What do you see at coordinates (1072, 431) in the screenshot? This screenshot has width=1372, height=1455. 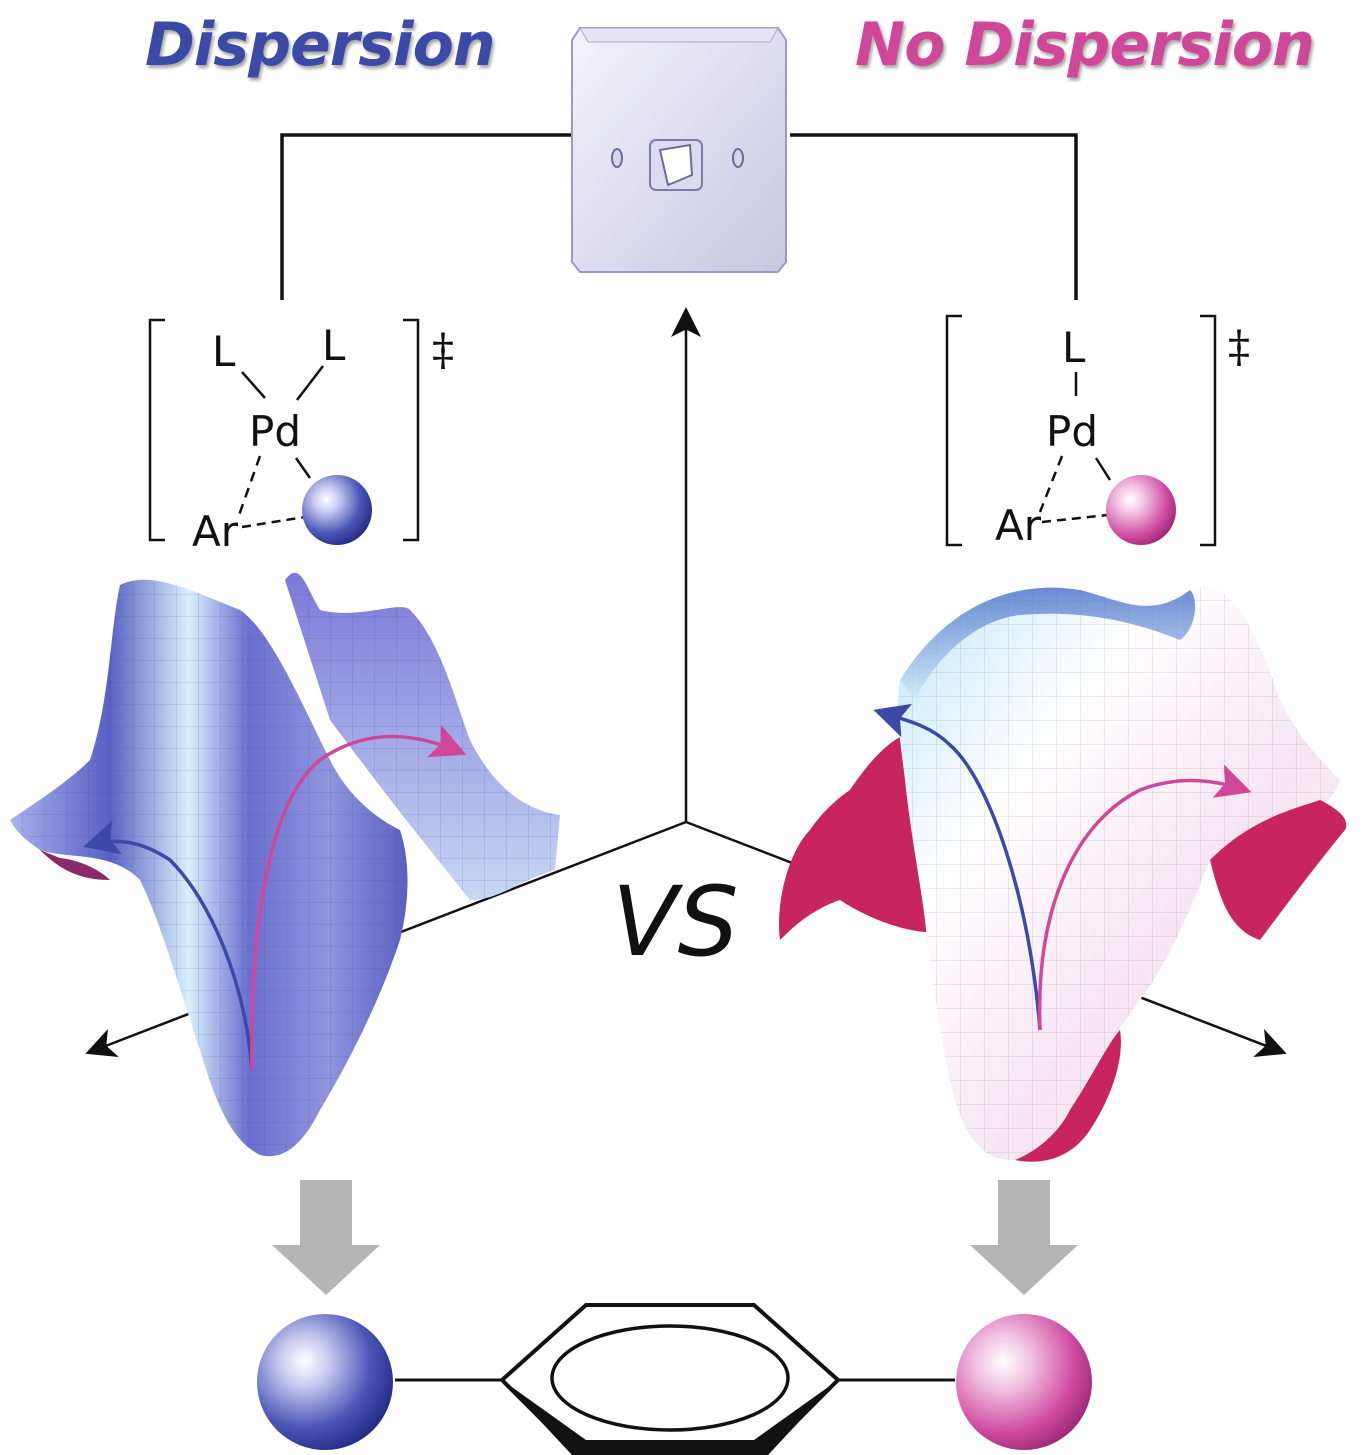 I see `right-metal: Pd` at bounding box center [1072, 431].